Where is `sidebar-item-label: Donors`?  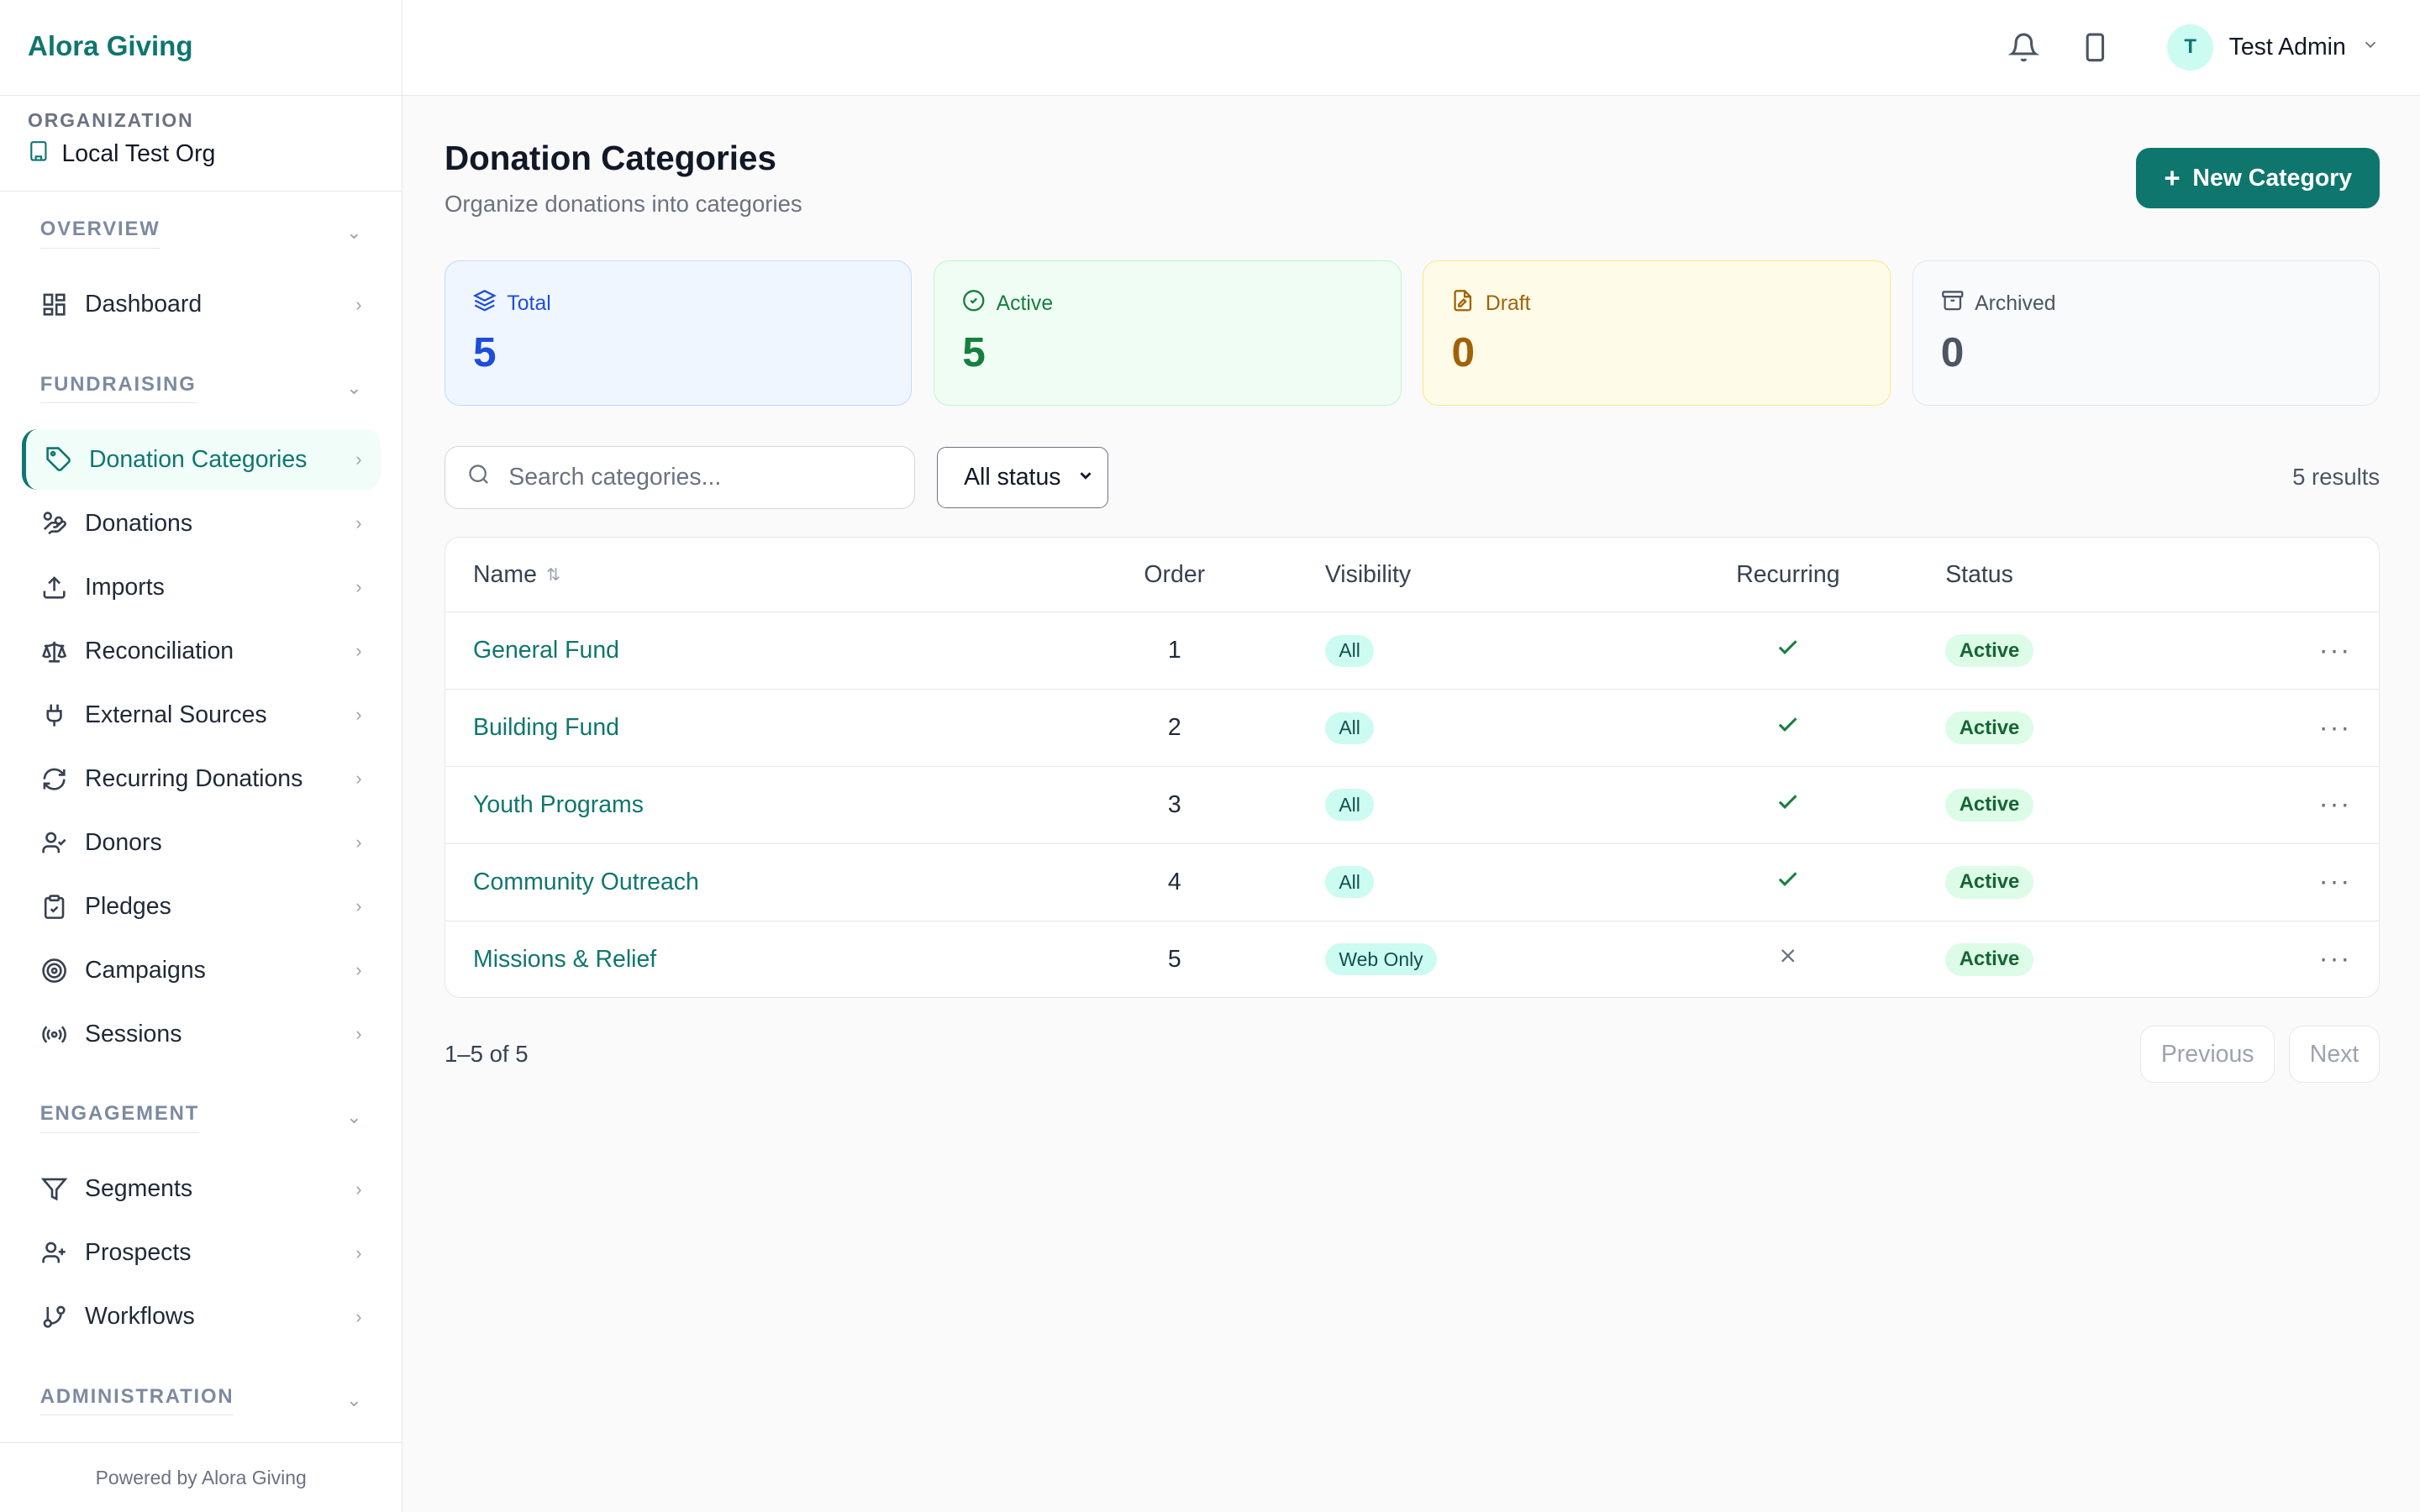
sidebar-item-label: Donors is located at coordinates (123, 842).